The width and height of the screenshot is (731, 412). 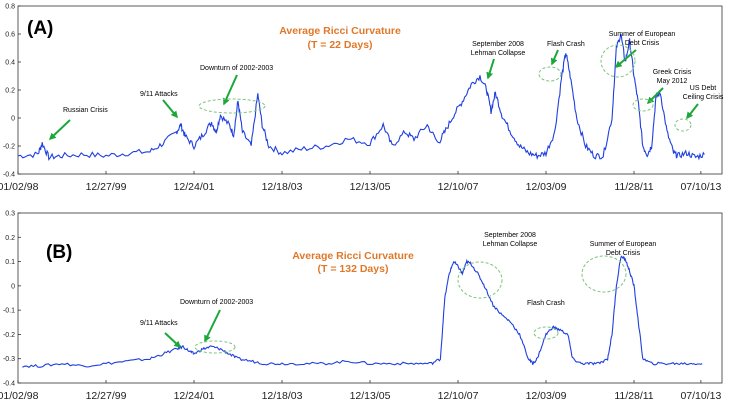 I want to click on panel-a-title-line1: Average Ricci Curvature, so click(x=340, y=31).